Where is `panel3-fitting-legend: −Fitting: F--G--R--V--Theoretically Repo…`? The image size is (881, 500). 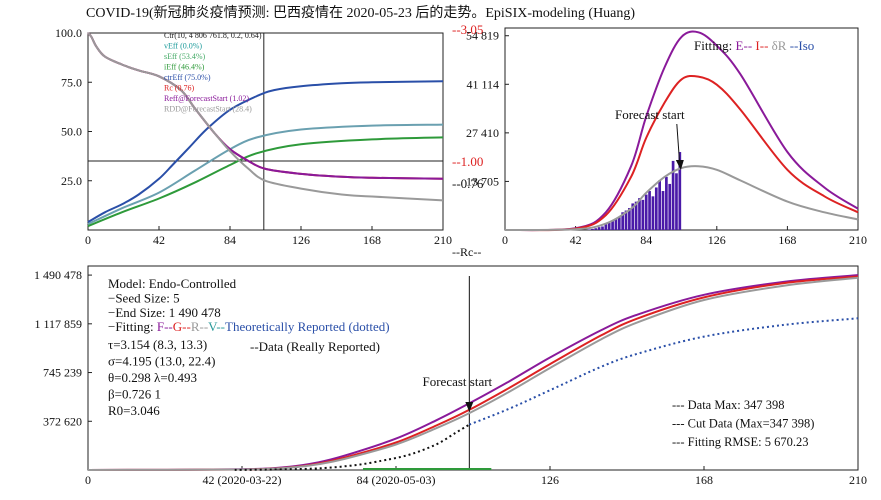 panel3-fitting-legend: −Fitting: F--G--R--V--Theoretically Repo… is located at coordinates (249, 326).